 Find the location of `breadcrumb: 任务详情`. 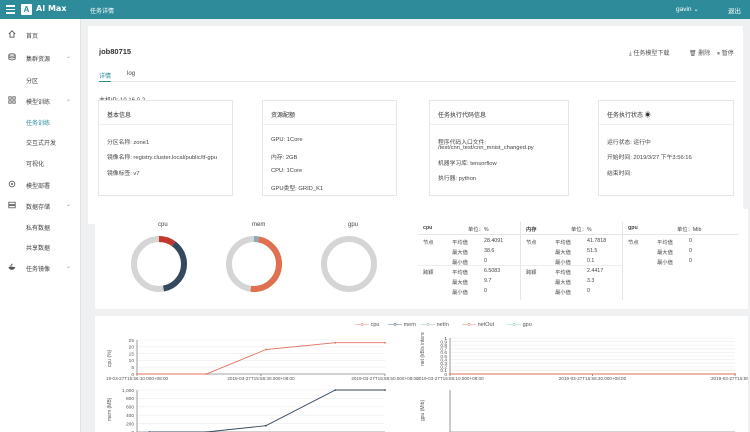

breadcrumb: 任务详情 is located at coordinates (102, 12).